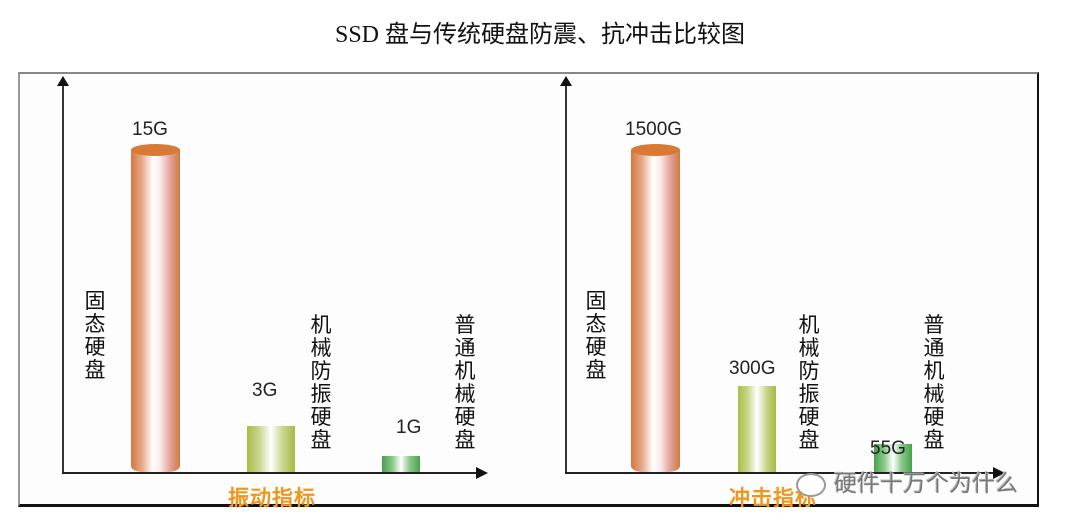 Image resolution: width=1080 pixels, height=527 pixels. I want to click on value-label-shockproof-hdd: 3G, so click(265, 390).